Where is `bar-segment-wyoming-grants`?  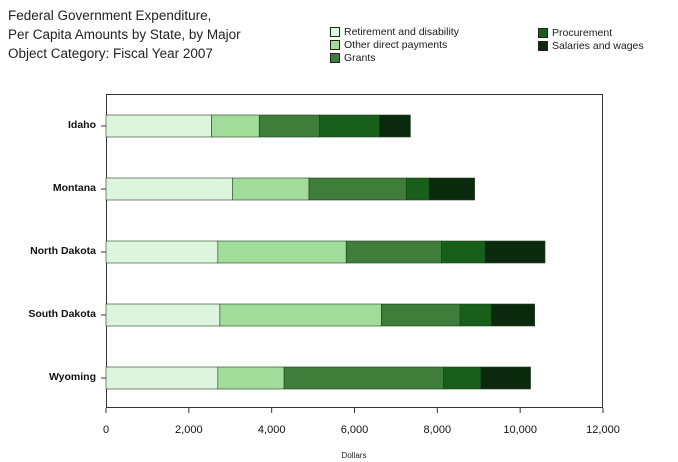 bar-segment-wyoming-grants is located at coordinates (363, 378).